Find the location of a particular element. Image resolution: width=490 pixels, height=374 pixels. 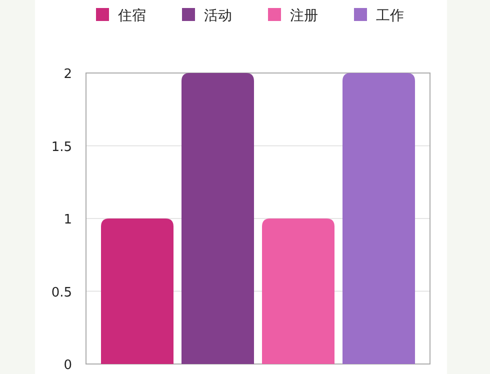

y-tick-label: 0 is located at coordinates (68, 365).